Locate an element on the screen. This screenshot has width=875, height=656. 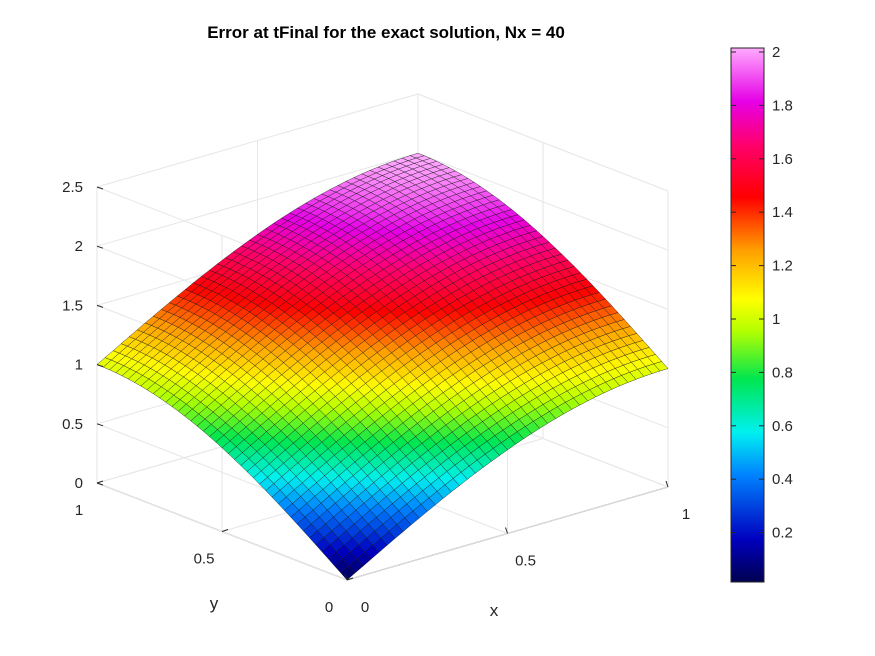
y-tick-label: 1 is located at coordinates (79, 510).